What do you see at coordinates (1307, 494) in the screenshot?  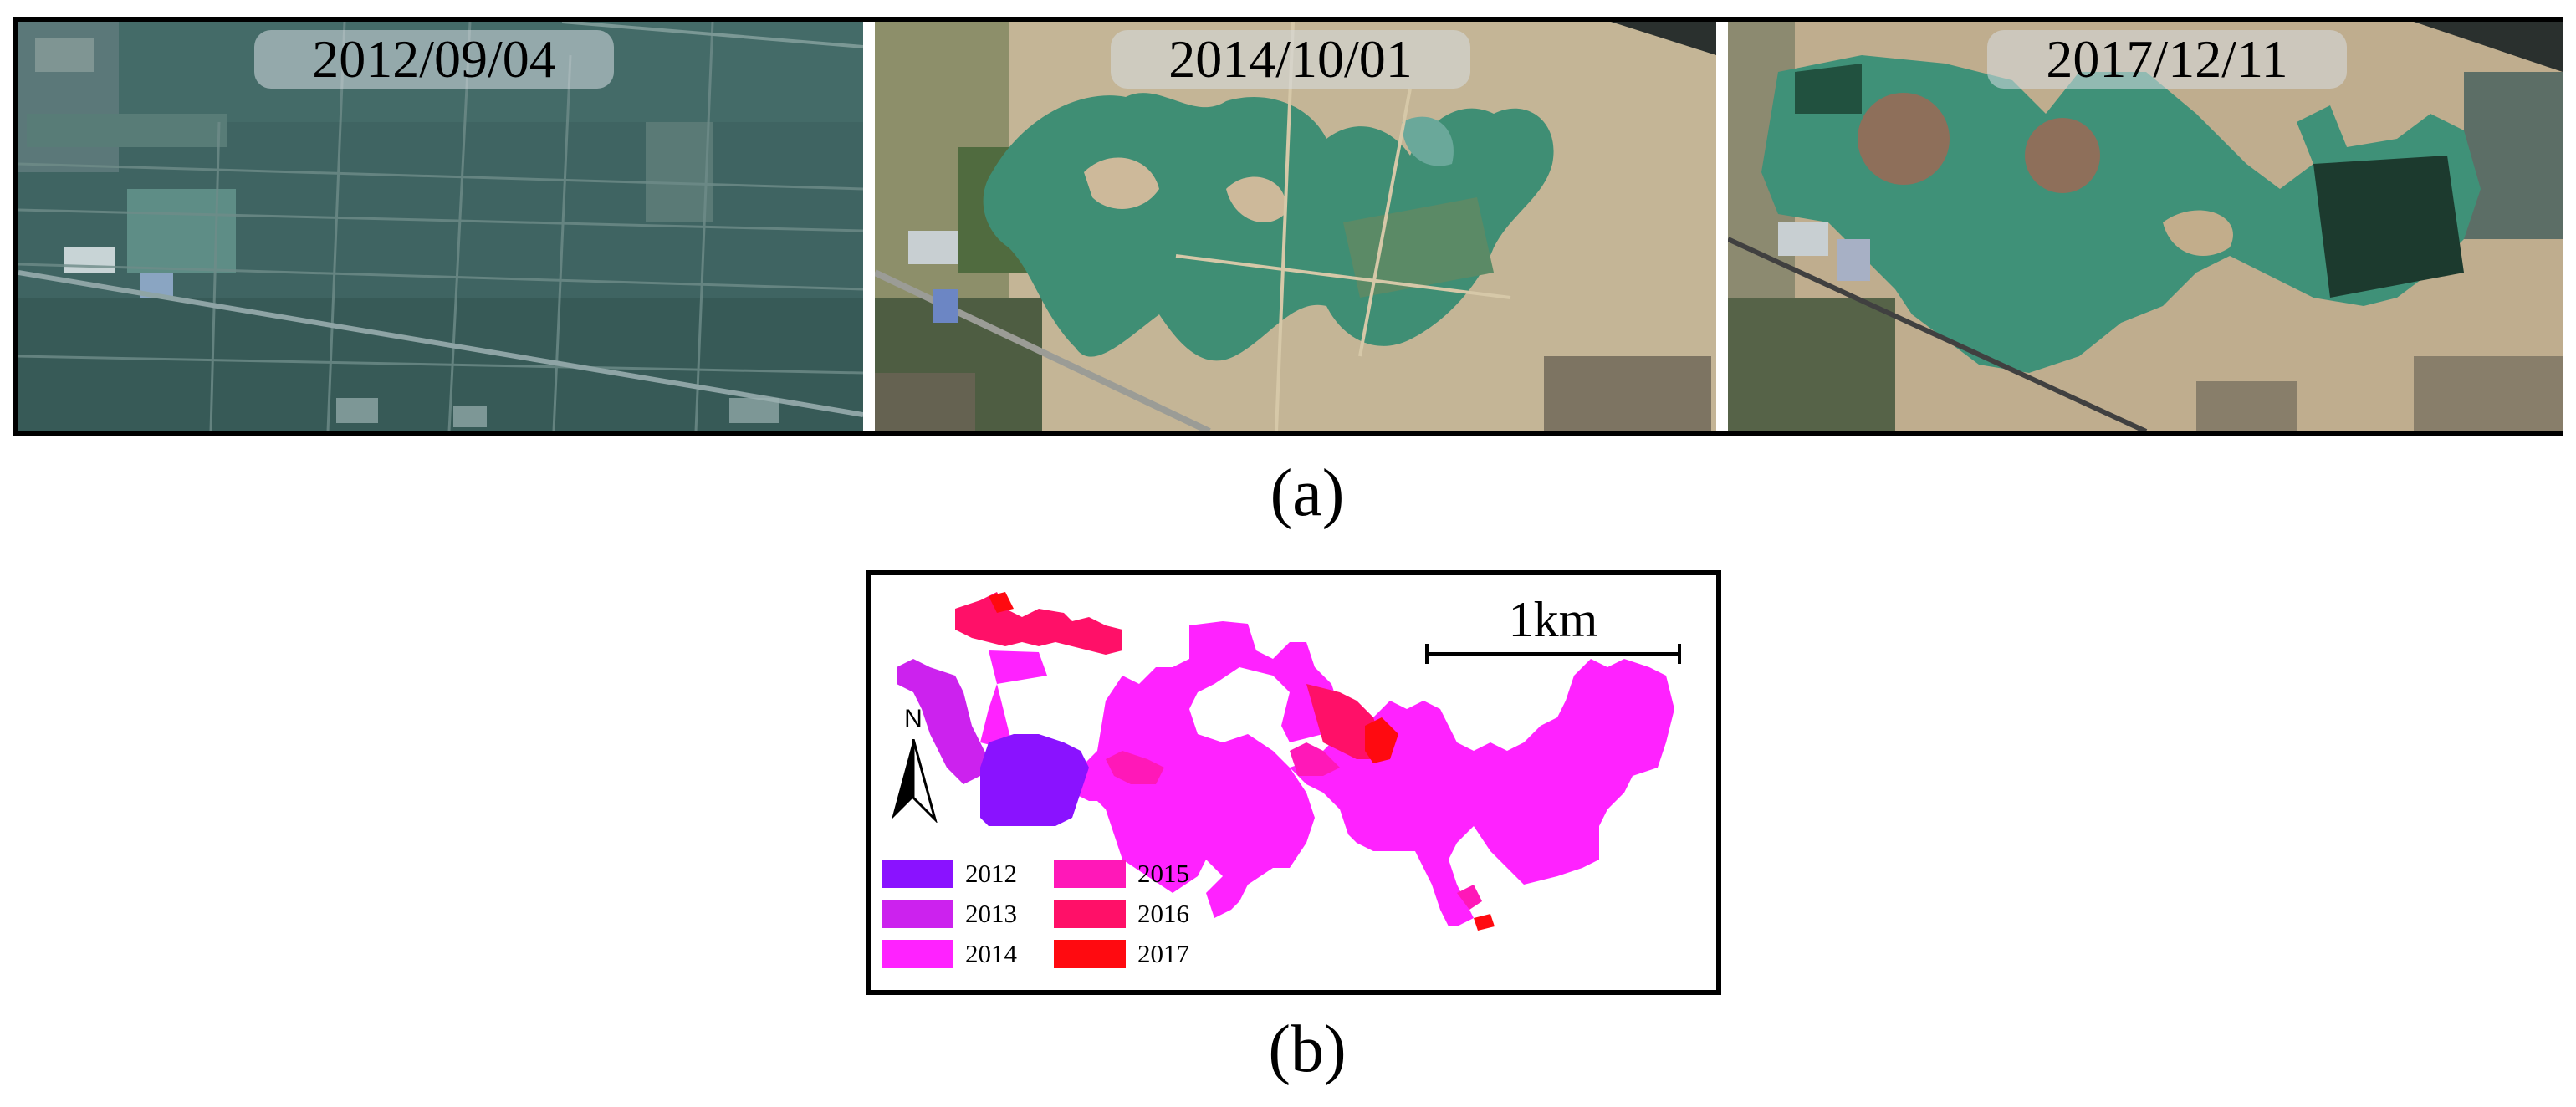 I see `panel-a-caption: (a)` at bounding box center [1307, 494].